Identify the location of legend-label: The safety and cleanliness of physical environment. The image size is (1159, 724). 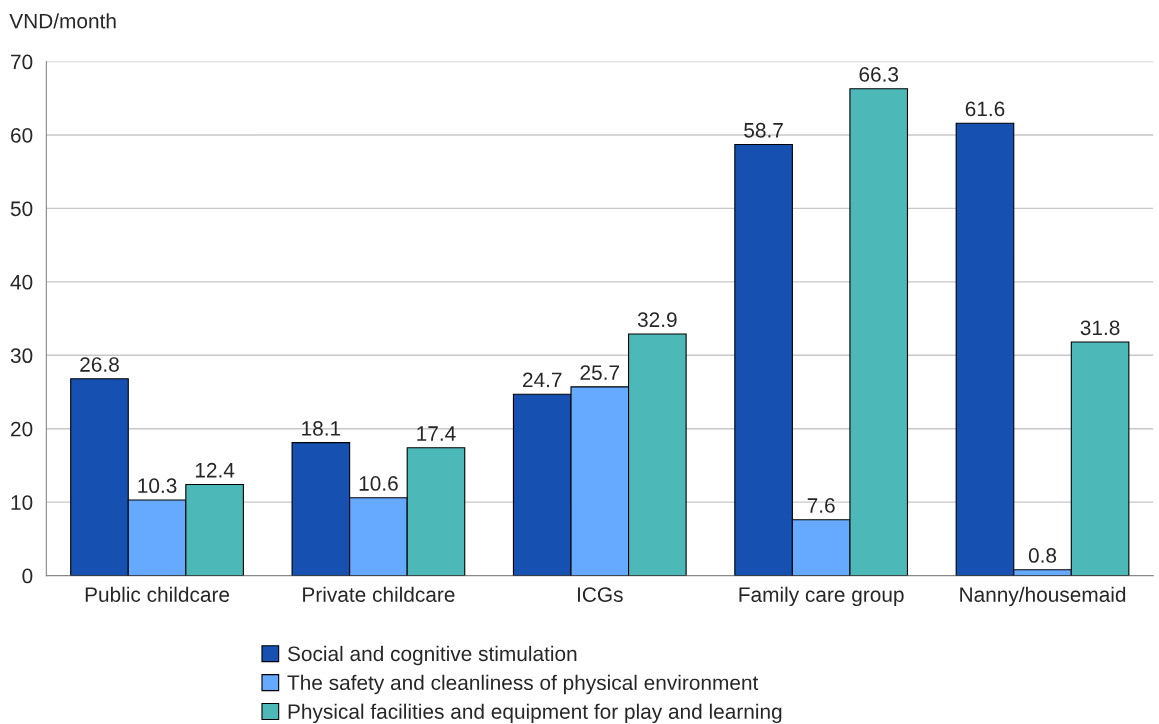
(523, 684).